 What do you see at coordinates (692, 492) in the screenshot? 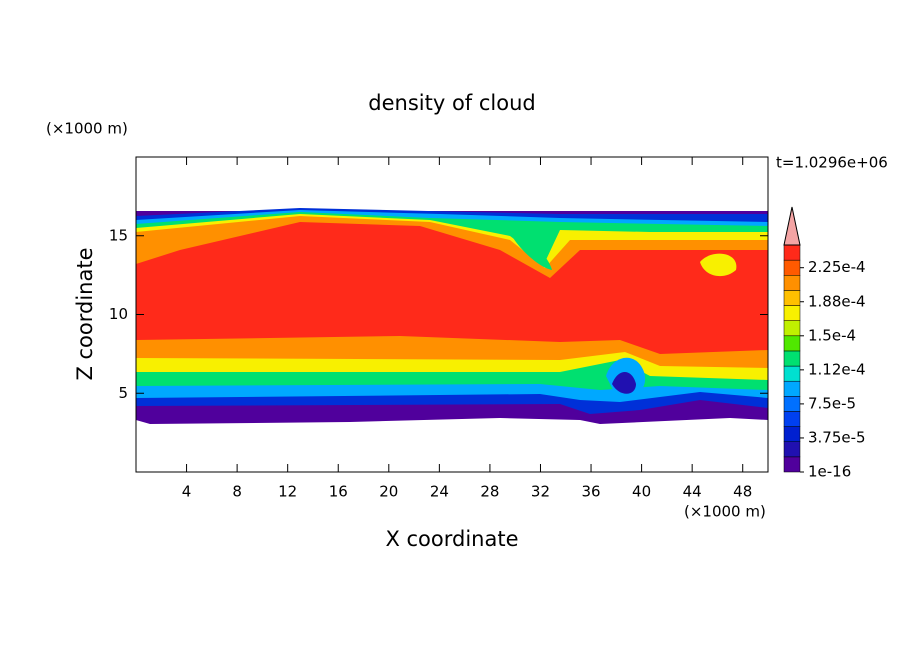
I see `x-tick-label: 44` at bounding box center [692, 492].